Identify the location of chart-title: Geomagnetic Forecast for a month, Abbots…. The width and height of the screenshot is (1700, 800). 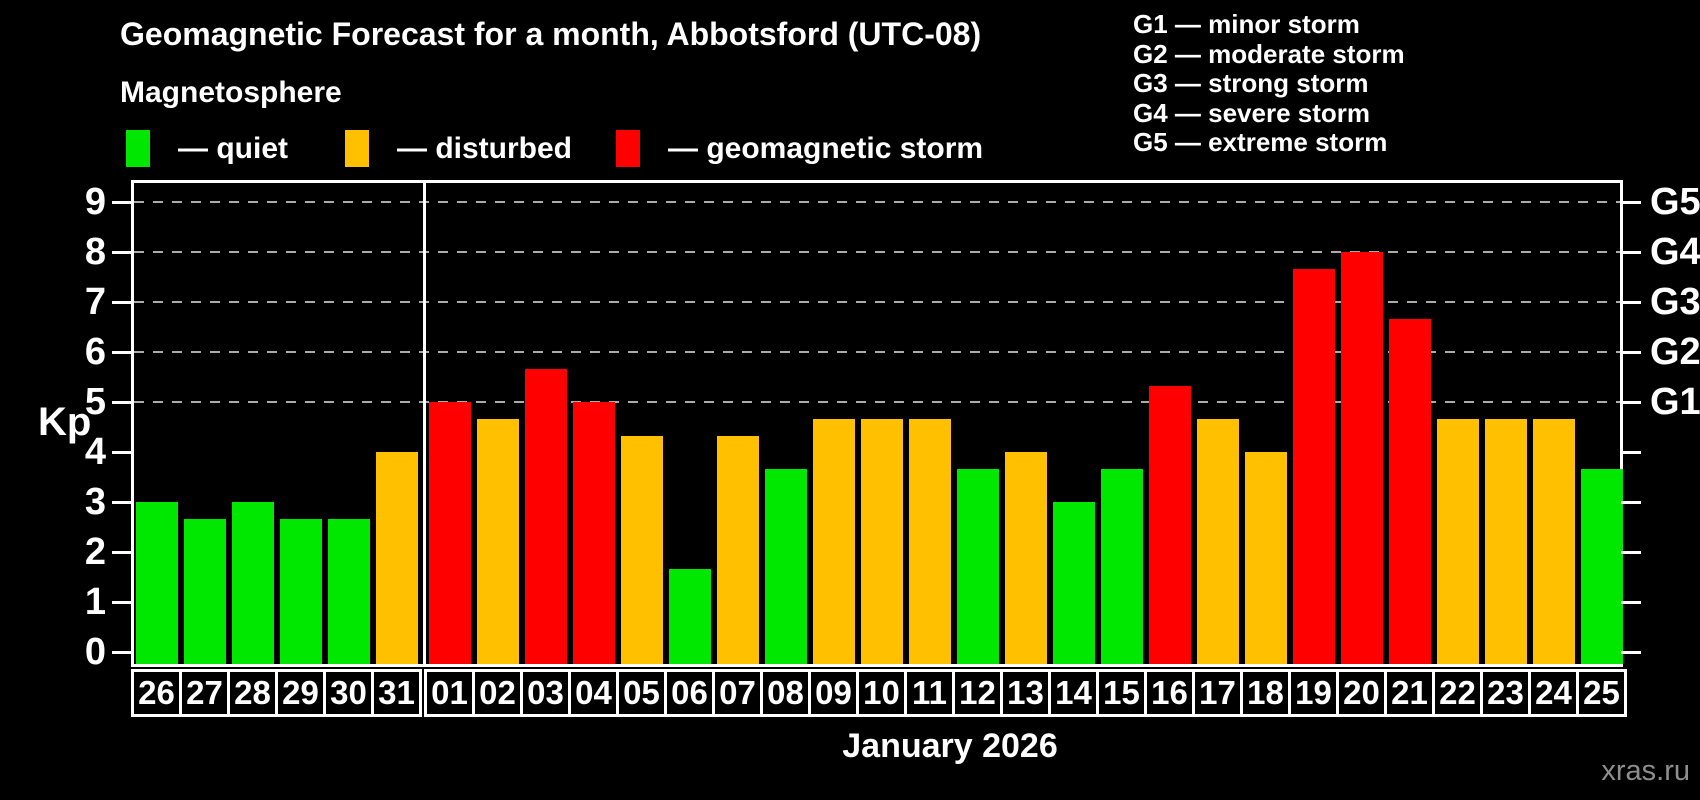
(551, 34).